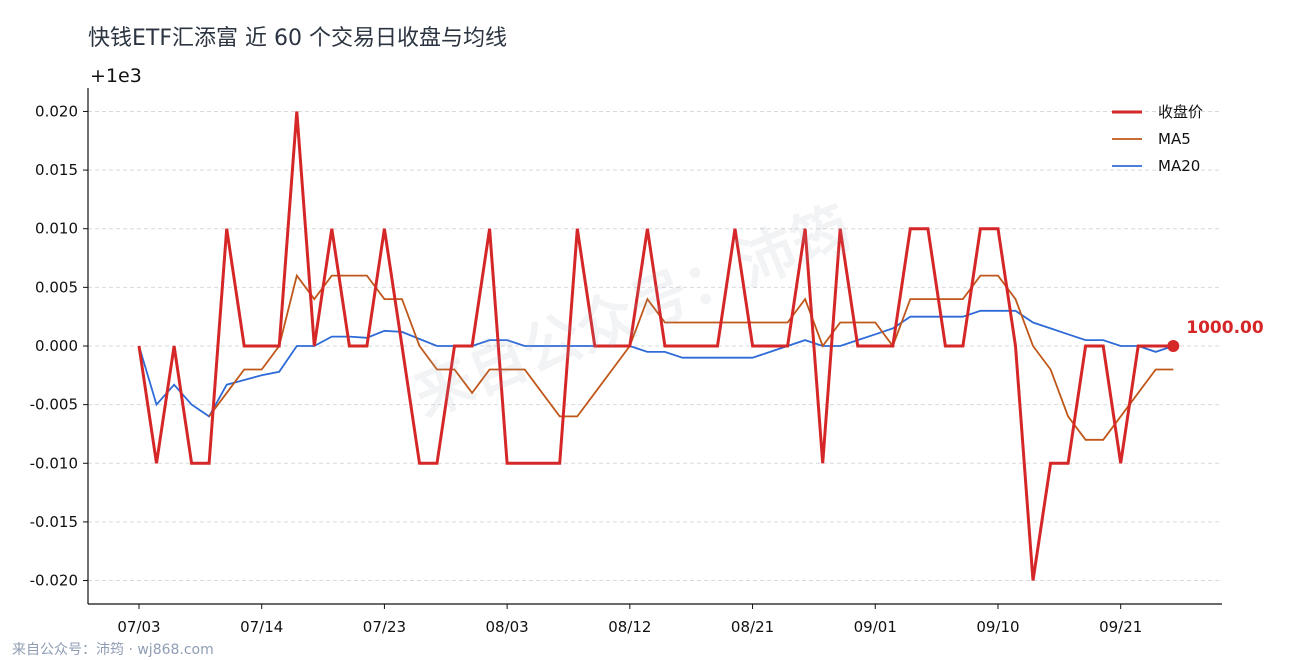 Image resolution: width=1290 pixels, height=660 pixels. I want to click on y-tick-label: 0.020, so click(56, 111).